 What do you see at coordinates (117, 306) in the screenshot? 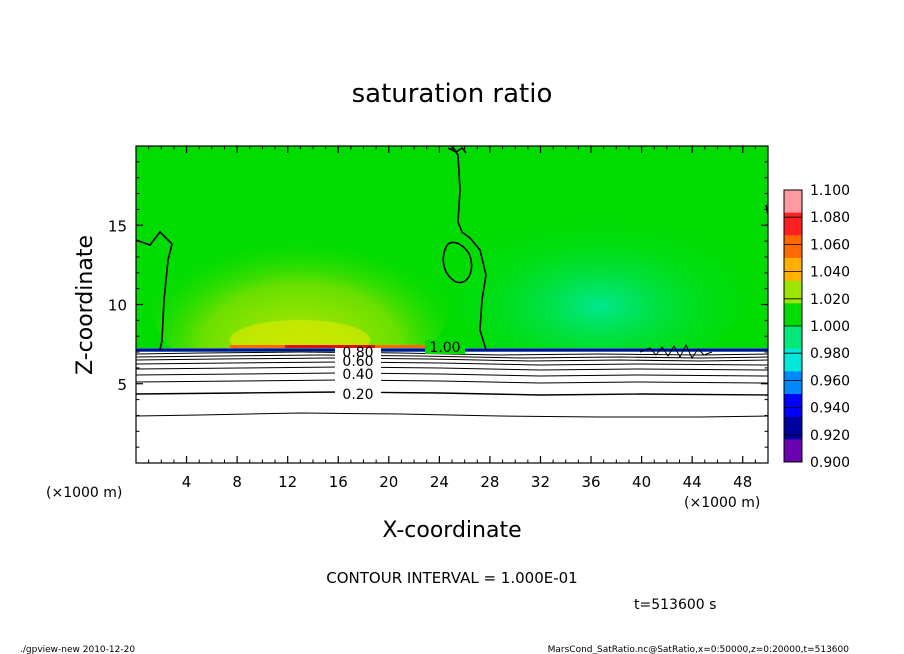
I see `y-tick-label: 10` at bounding box center [117, 306].